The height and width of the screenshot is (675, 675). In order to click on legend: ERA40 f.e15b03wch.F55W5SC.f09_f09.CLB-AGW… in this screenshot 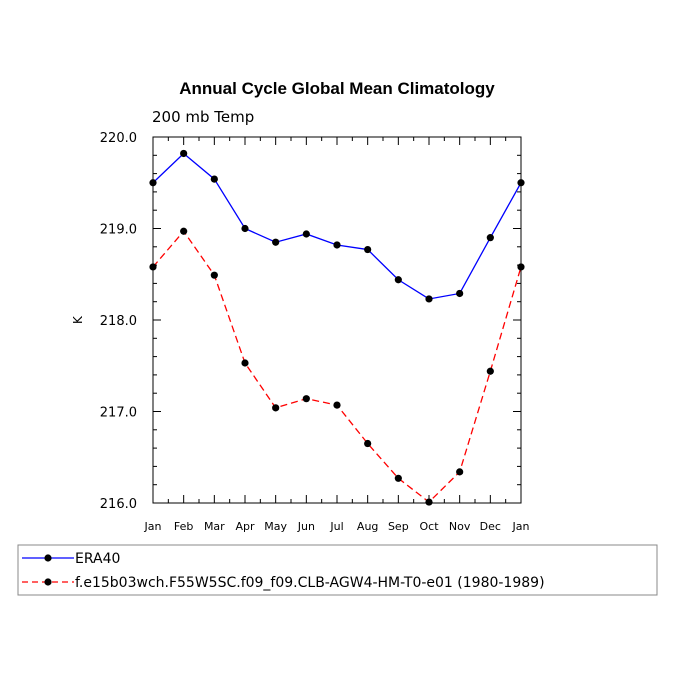, I will do `click(337, 570)`.